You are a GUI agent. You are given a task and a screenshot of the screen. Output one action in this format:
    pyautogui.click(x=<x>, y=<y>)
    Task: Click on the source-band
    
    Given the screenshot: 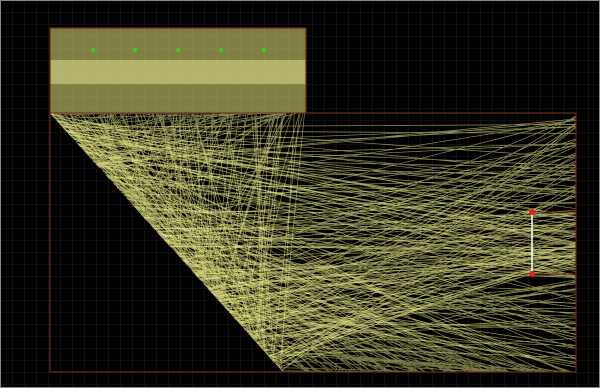 What is the action you would take?
    pyautogui.click(x=178, y=72)
    